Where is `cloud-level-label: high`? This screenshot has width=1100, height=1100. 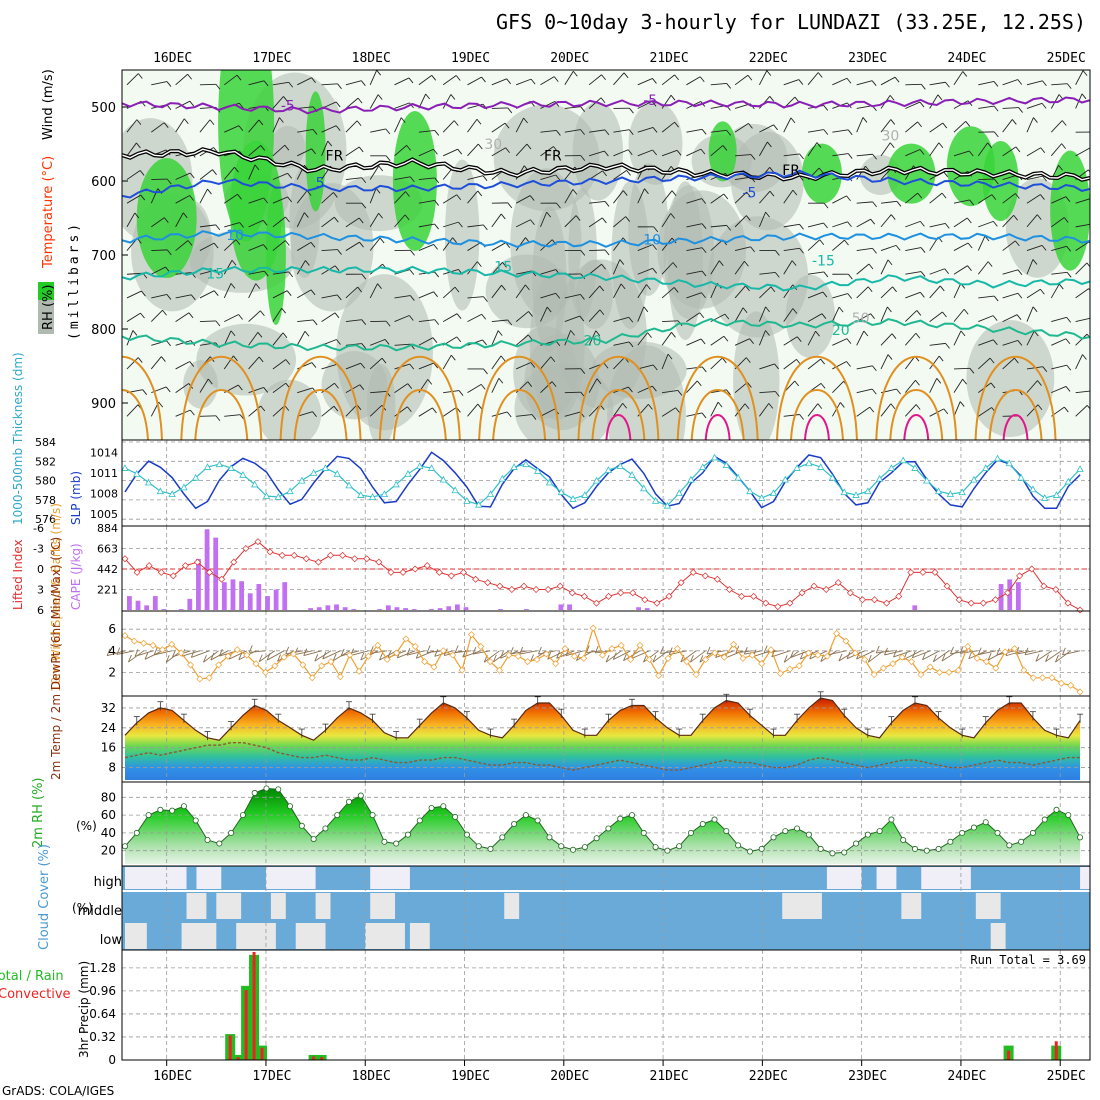
cloud-level-label: high is located at coordinates (108, 882).